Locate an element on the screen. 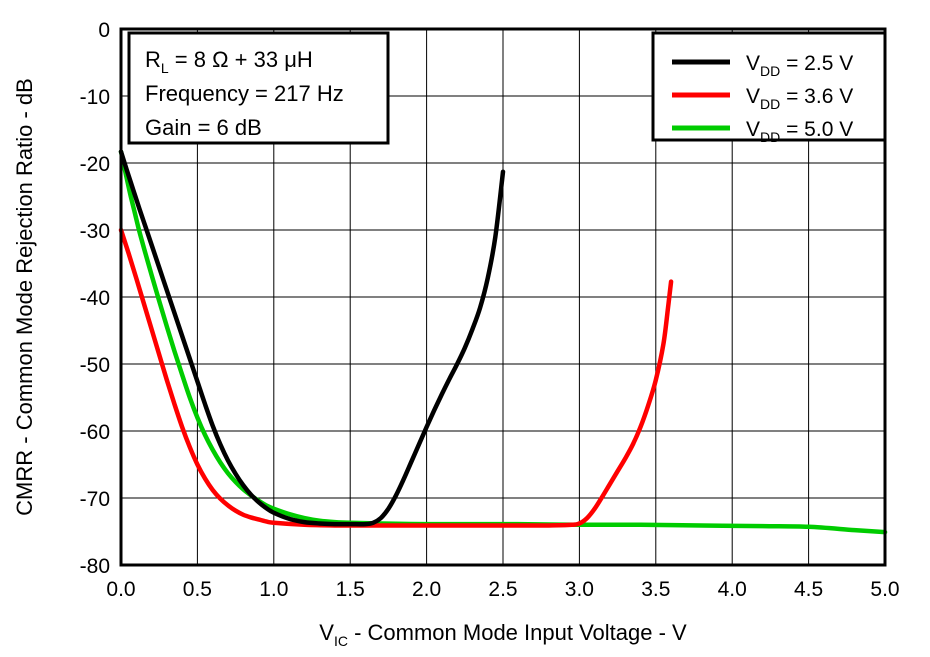  x-tick-label: 2.5 is located at coordinates (502, 589).